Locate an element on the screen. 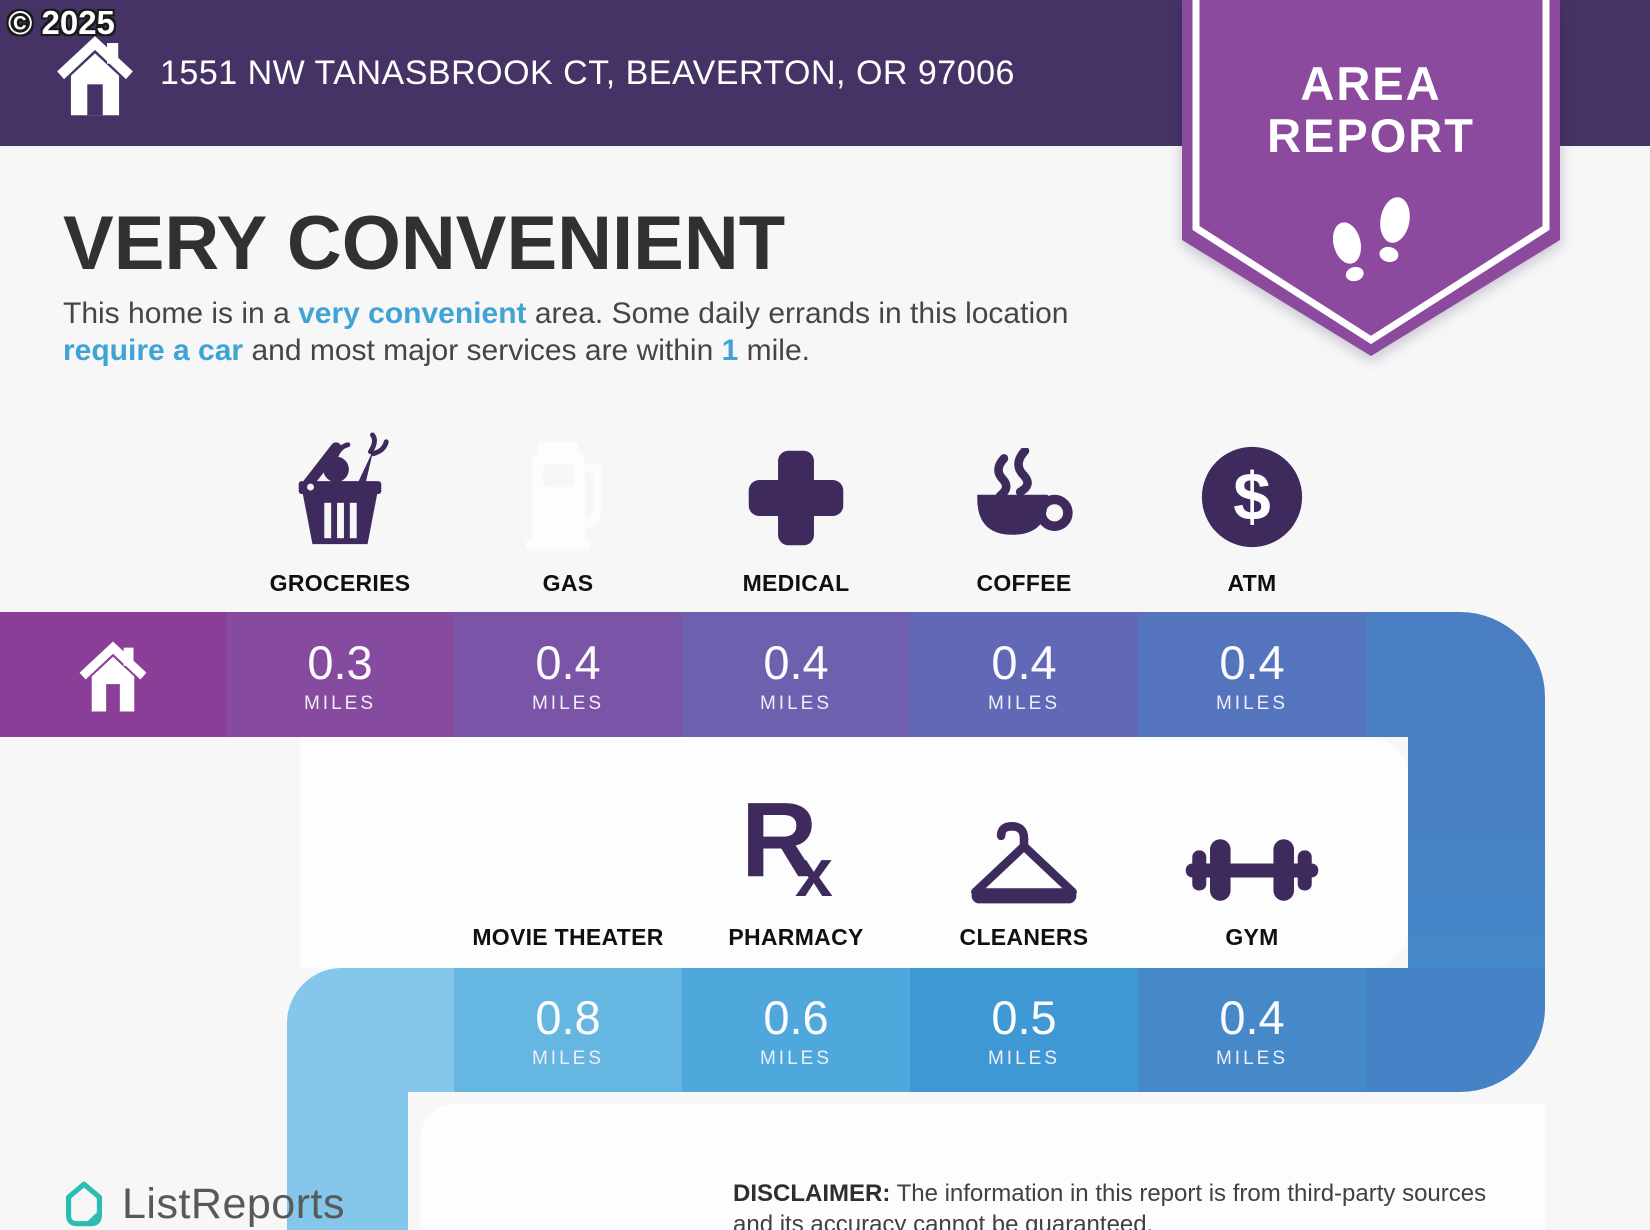 The width and height of the screenshot is (1650, 1230). home-door is located at coordinates (95, 100).